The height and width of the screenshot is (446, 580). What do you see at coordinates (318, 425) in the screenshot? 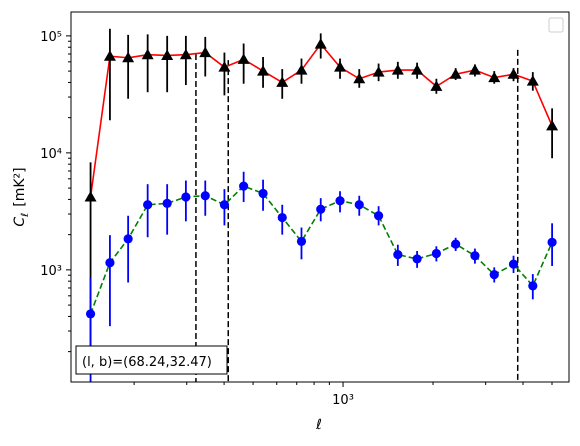
I see `x-axis-label: ℓ` at bounding box center [318, 425].